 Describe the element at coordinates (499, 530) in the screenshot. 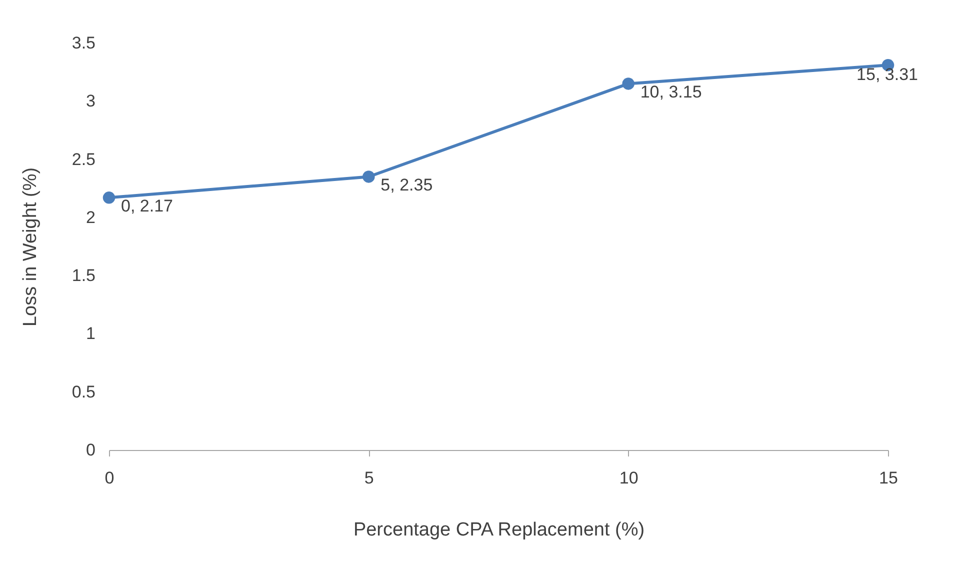

I see `x-axis-title: Percentage CPA Replacement (%)` at that location.